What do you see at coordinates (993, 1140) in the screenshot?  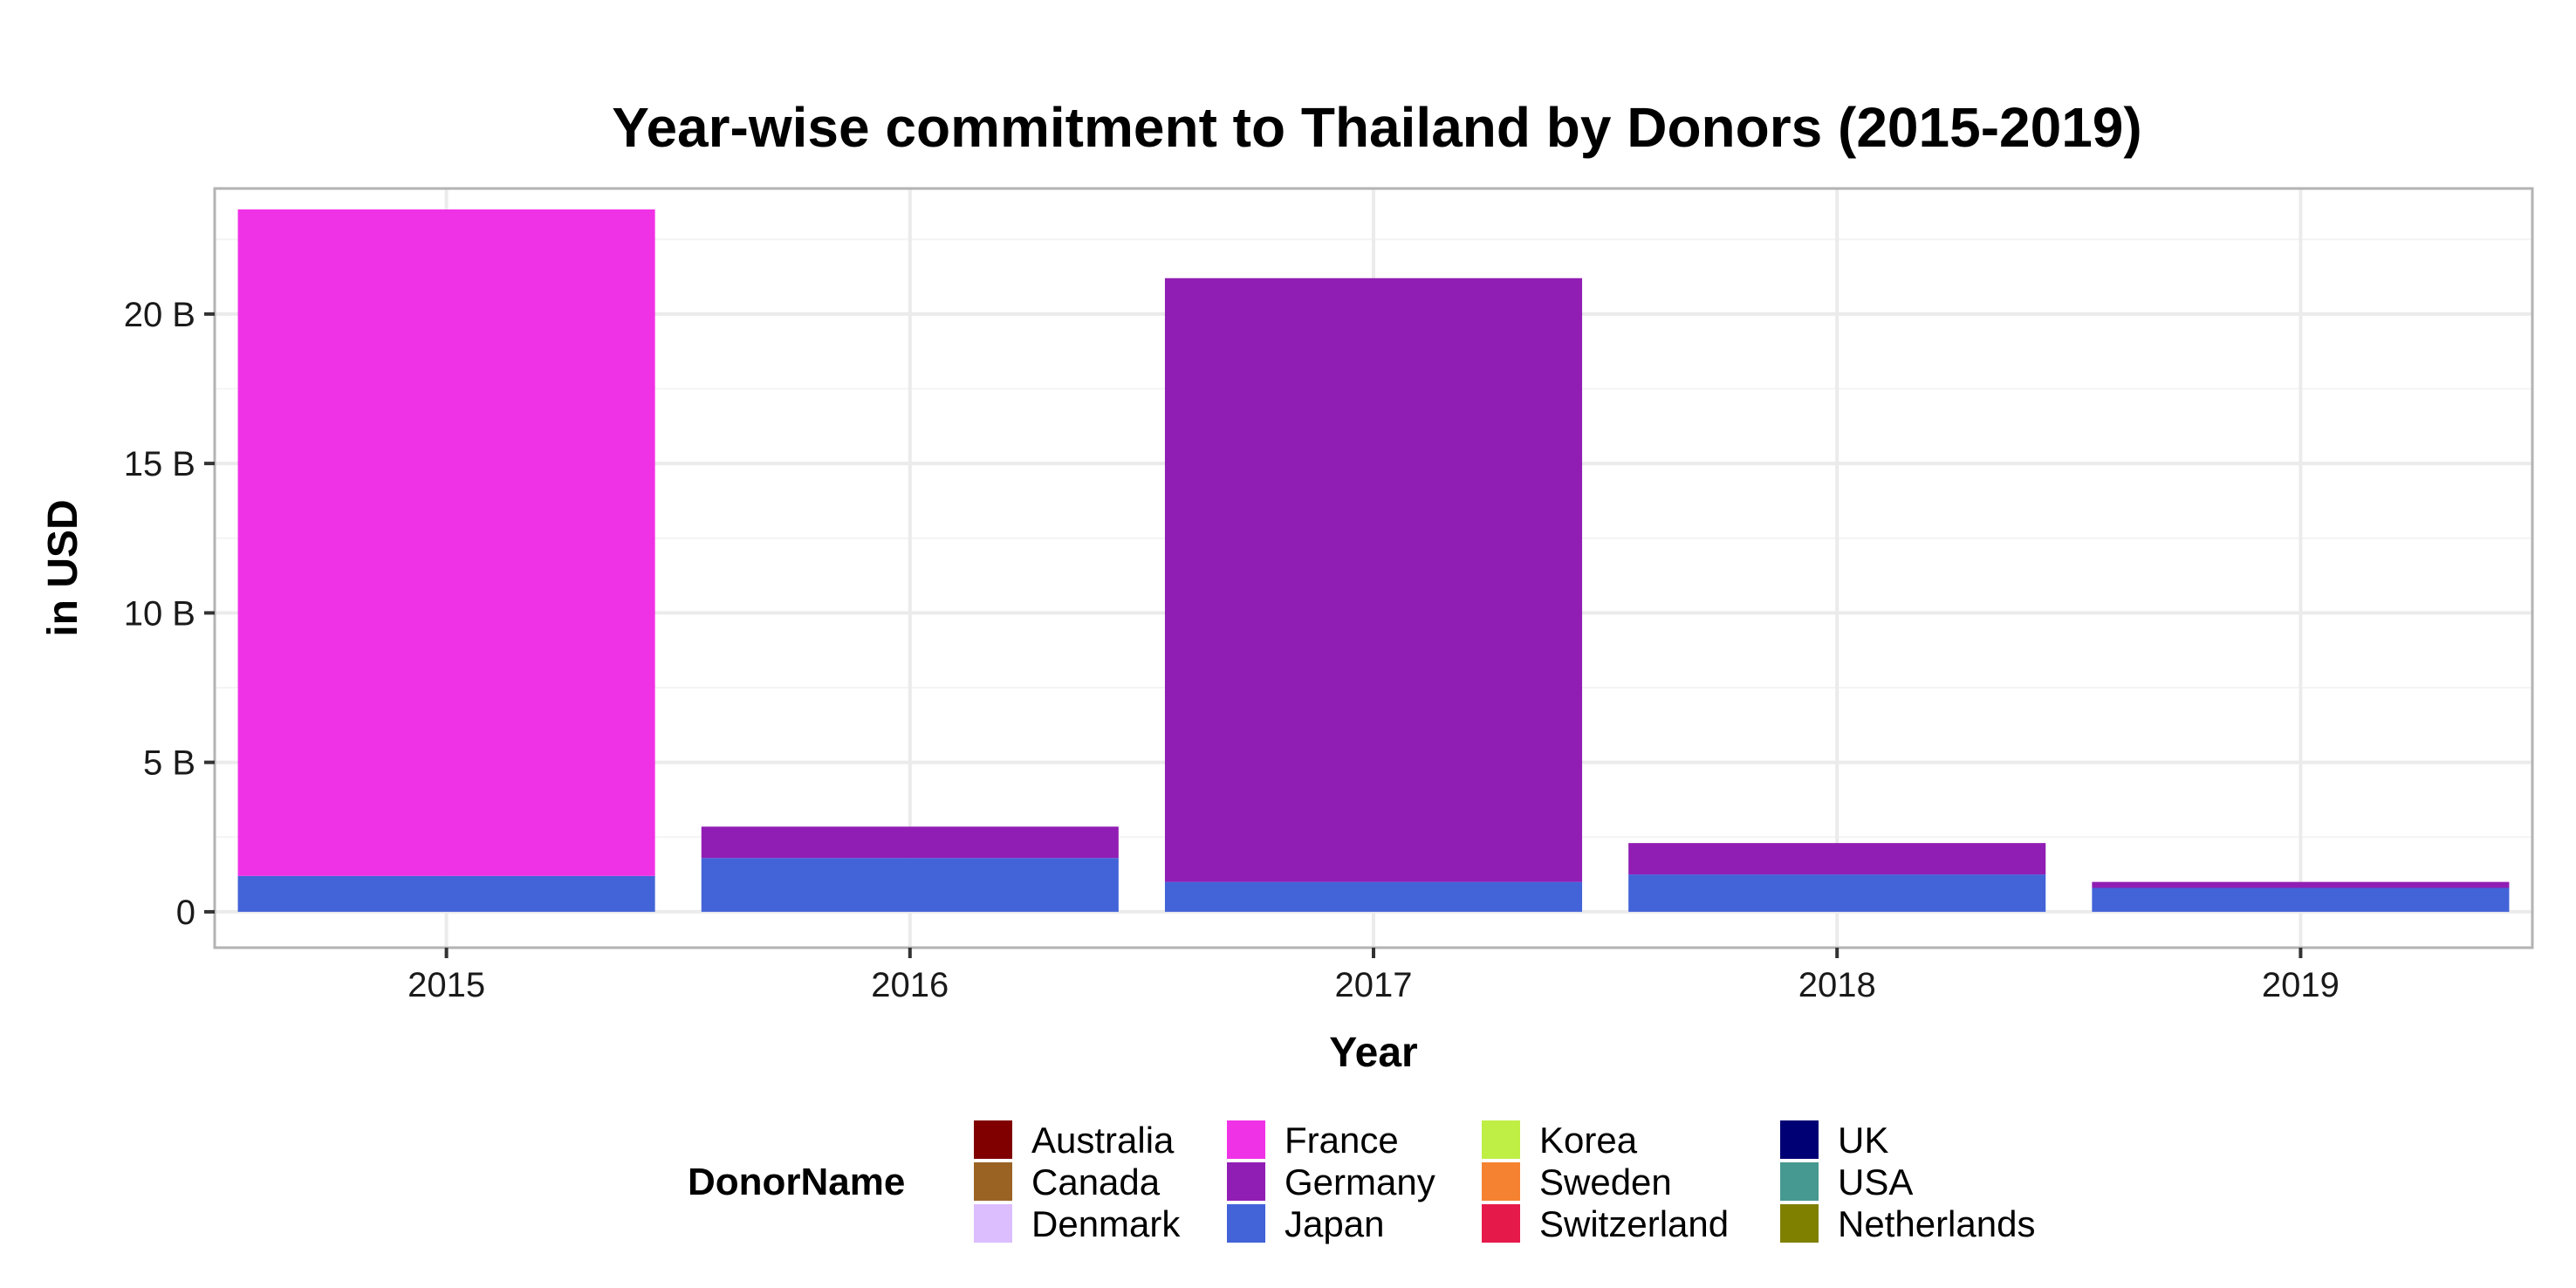 I see `legend-key-australia` at bounding box center [993, 1140].